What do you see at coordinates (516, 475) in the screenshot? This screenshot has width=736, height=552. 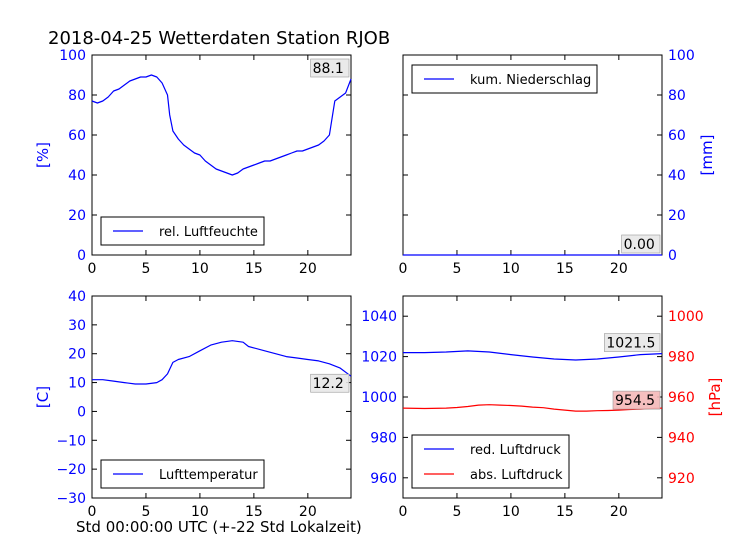 I see `legend-label: abs. Luftdruck` at bounding box center [516, 475].